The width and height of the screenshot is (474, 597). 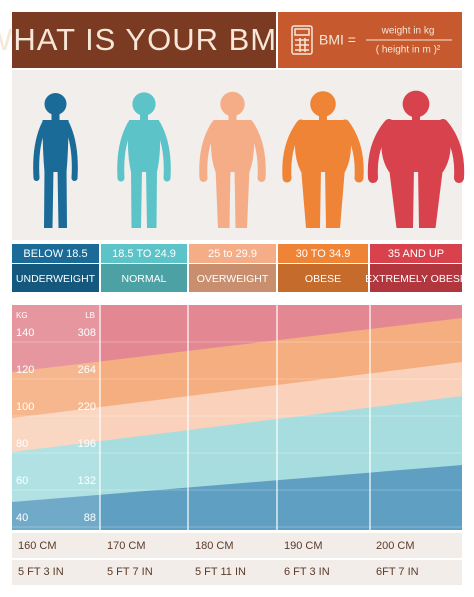 I want to click on category-label: OVERWEIGHT, so click(x=233, y=279).